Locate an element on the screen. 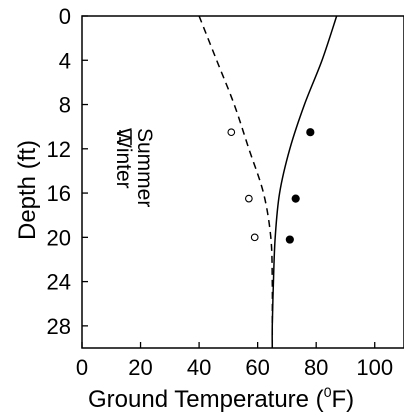 This screenshot has height=414, width=404. x-axis-title-superscript: 0 is located at coordinates (328, 392).